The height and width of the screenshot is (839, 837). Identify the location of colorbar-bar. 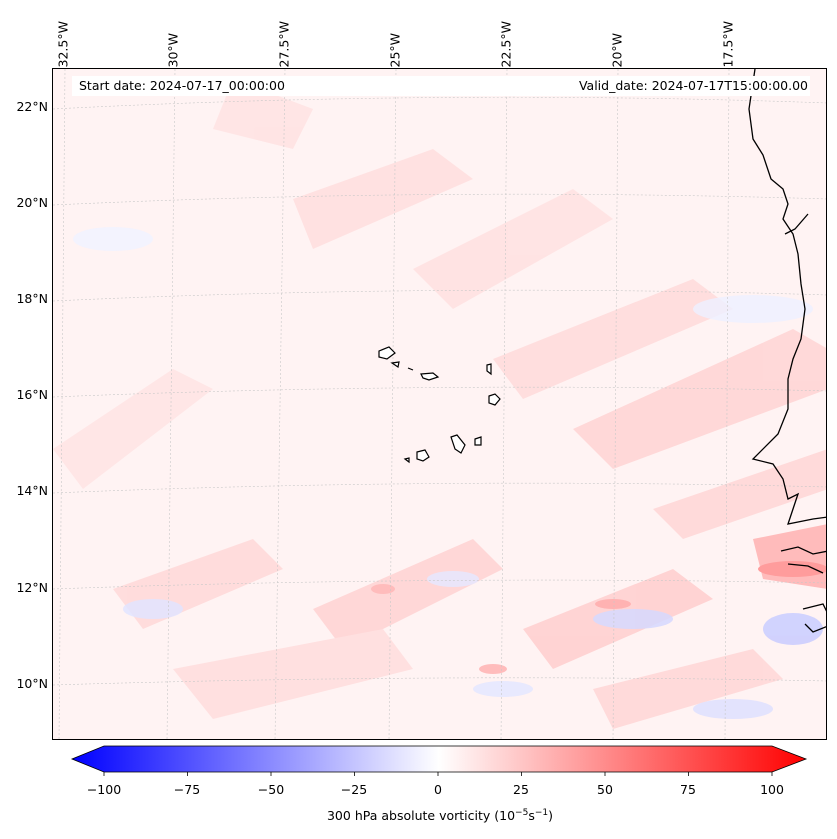
(439, 759).